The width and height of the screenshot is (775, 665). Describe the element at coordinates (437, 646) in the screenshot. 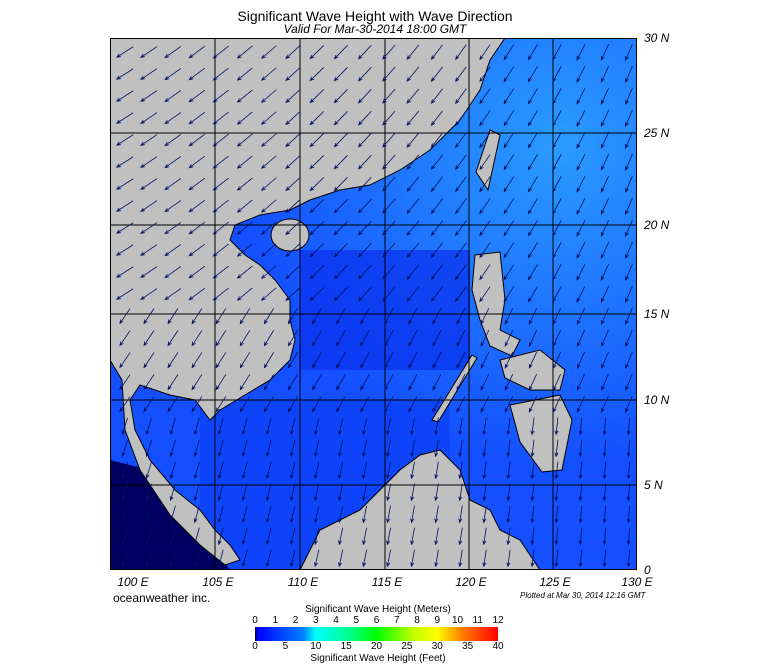

I see `feet-tick: 30` at that location.